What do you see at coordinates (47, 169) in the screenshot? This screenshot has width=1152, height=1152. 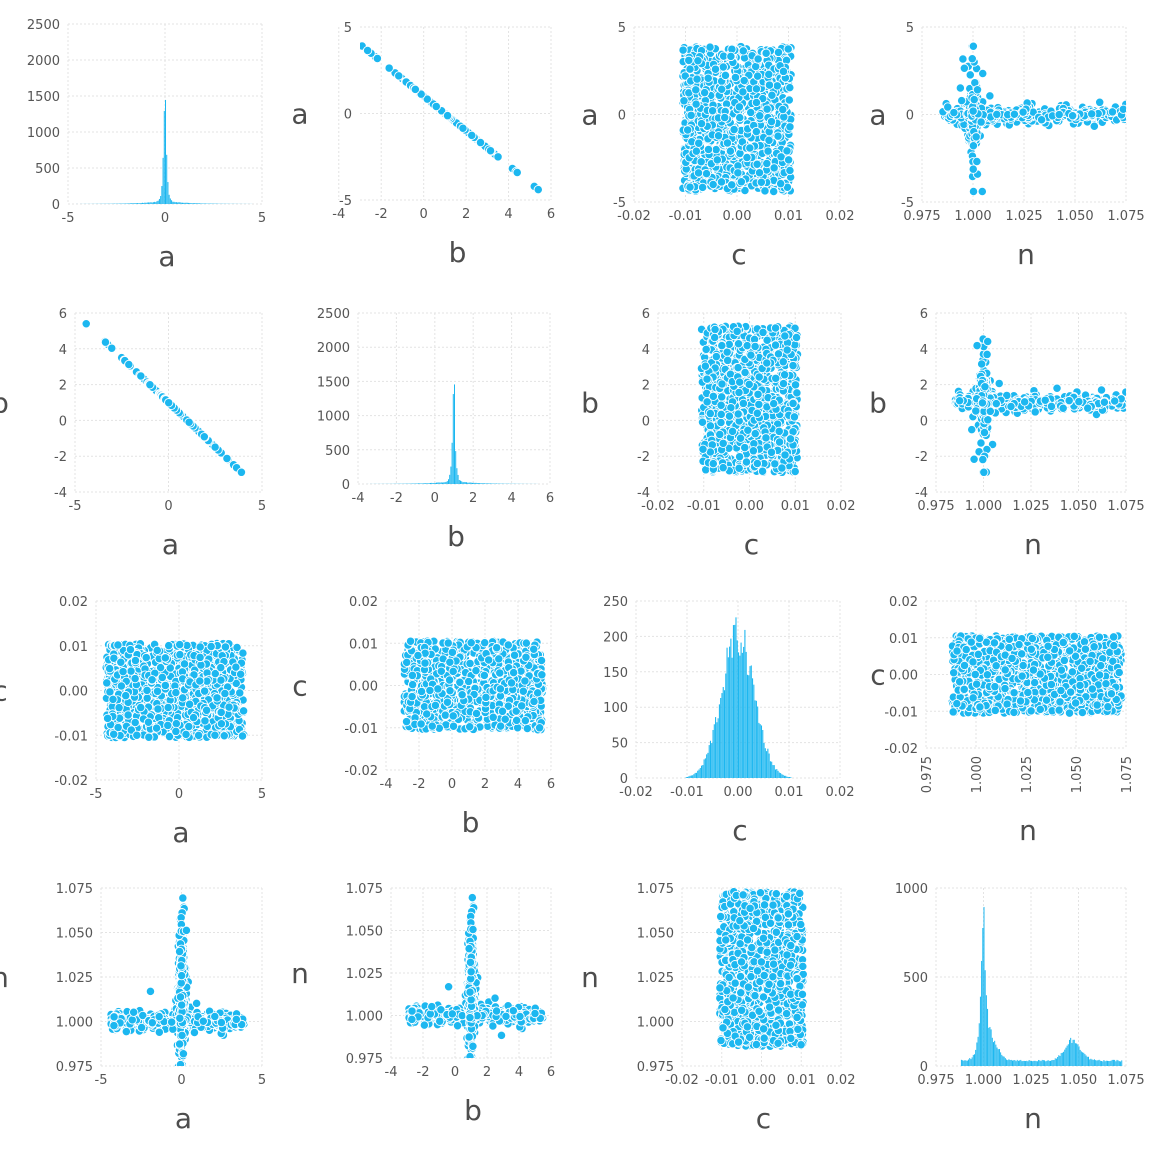 I see `y-tick-label: 500` at bounding box center [47, 169].